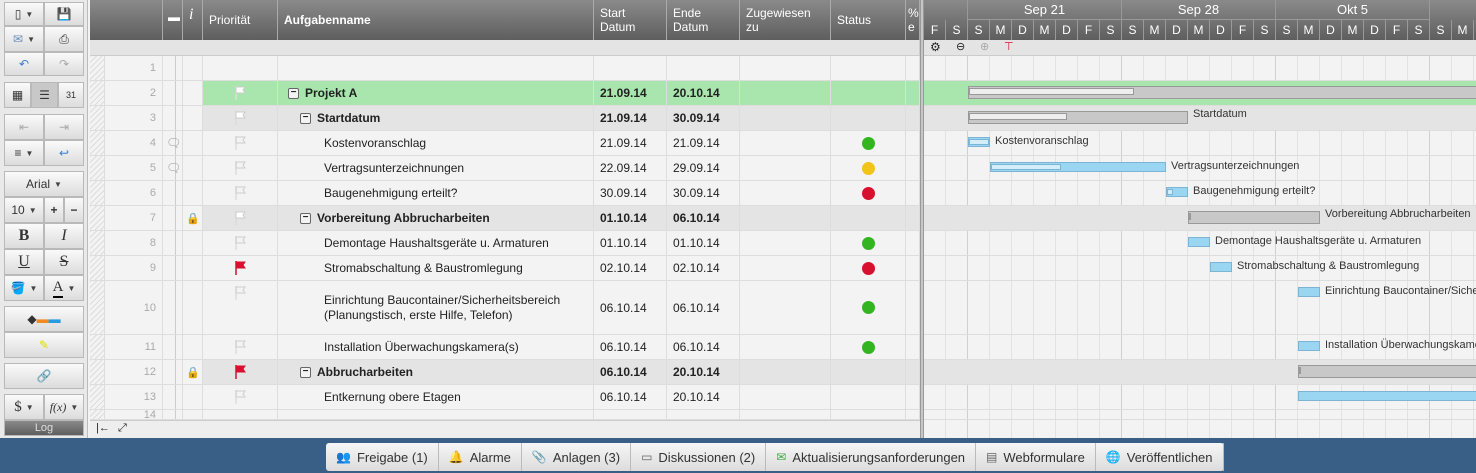  Describe the element at coordinates (703, 268) in the screenshot. I see `end-date-cell: 02.10.14` at that location.